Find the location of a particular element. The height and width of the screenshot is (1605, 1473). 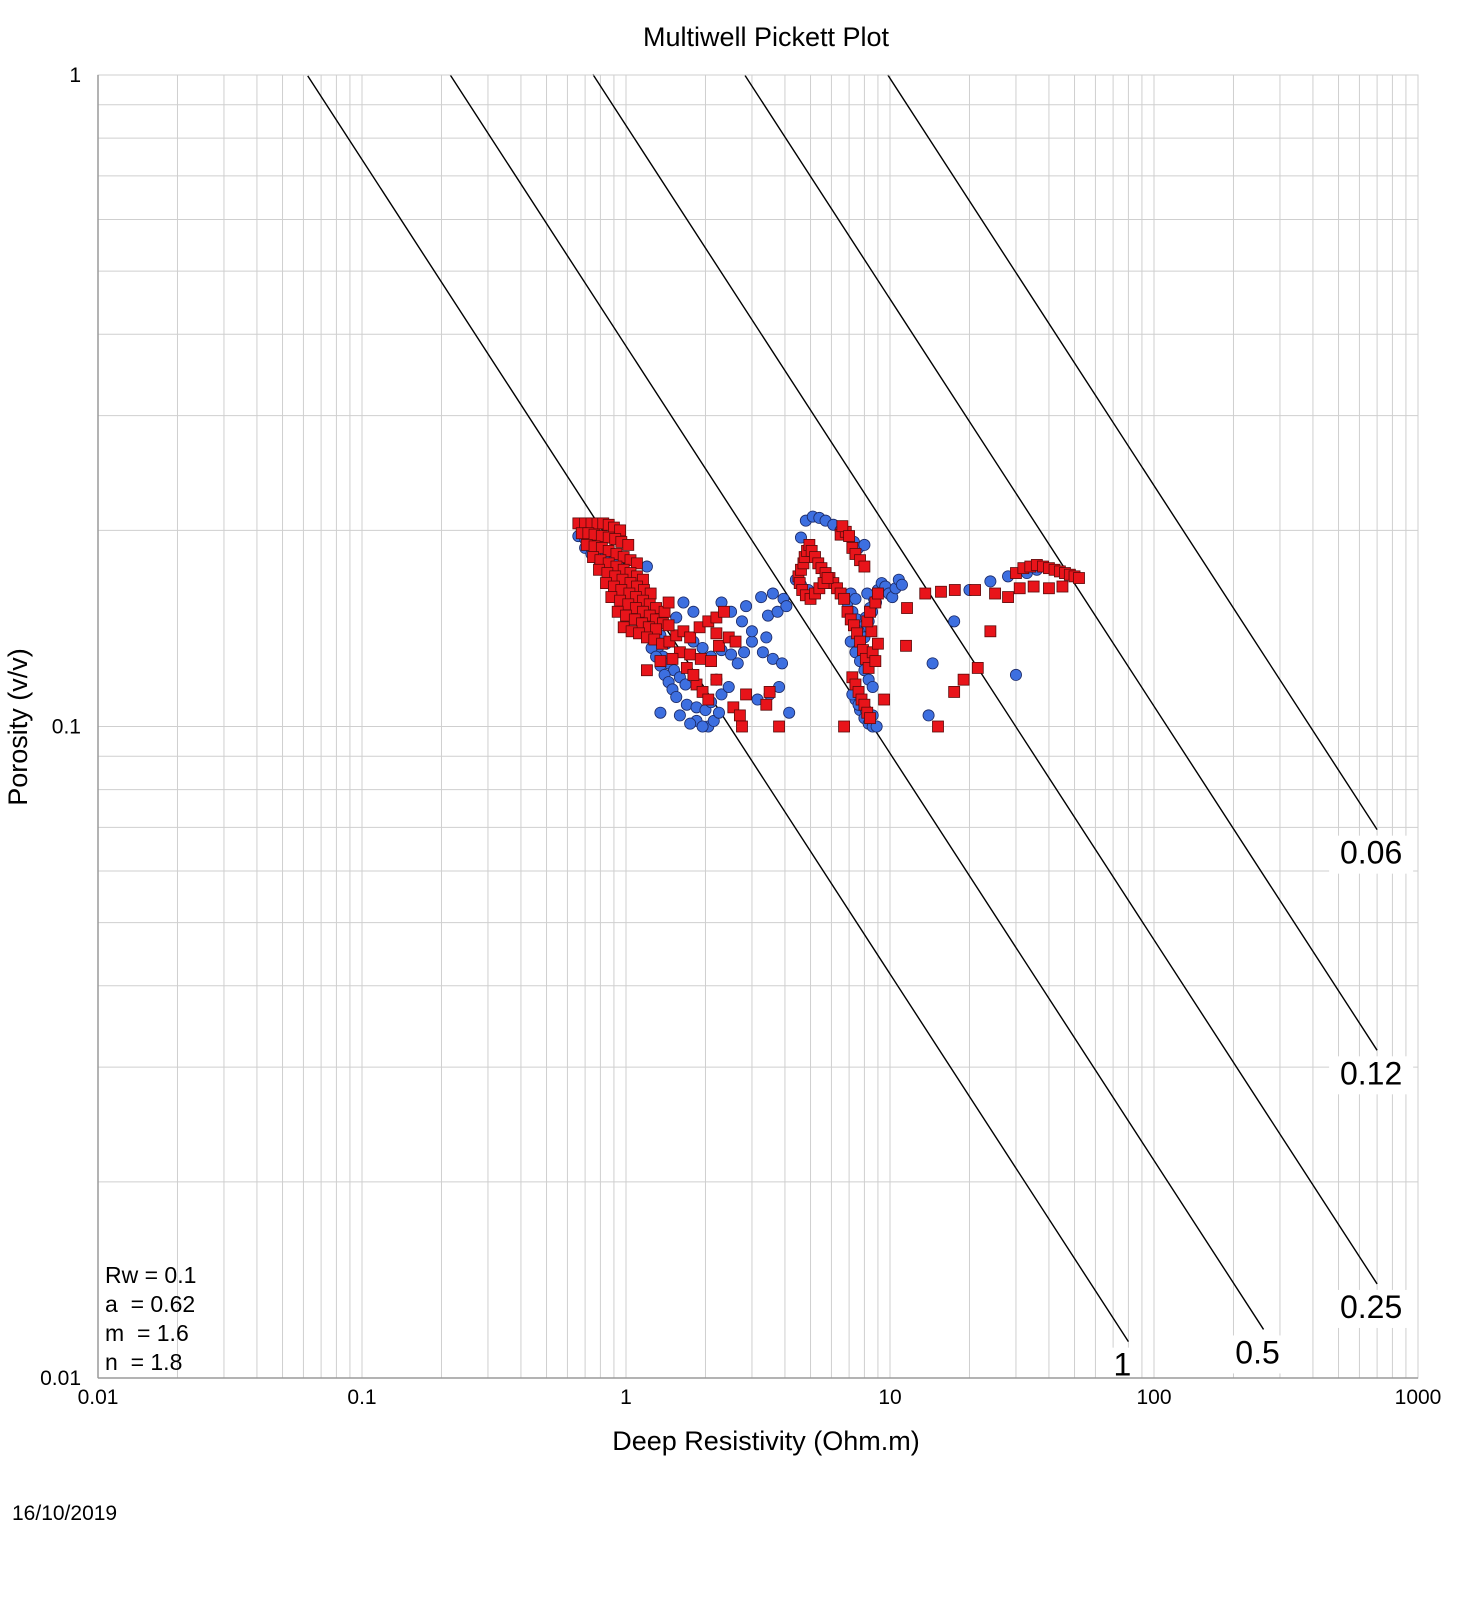

series-square is located at coordinates (828, 625).